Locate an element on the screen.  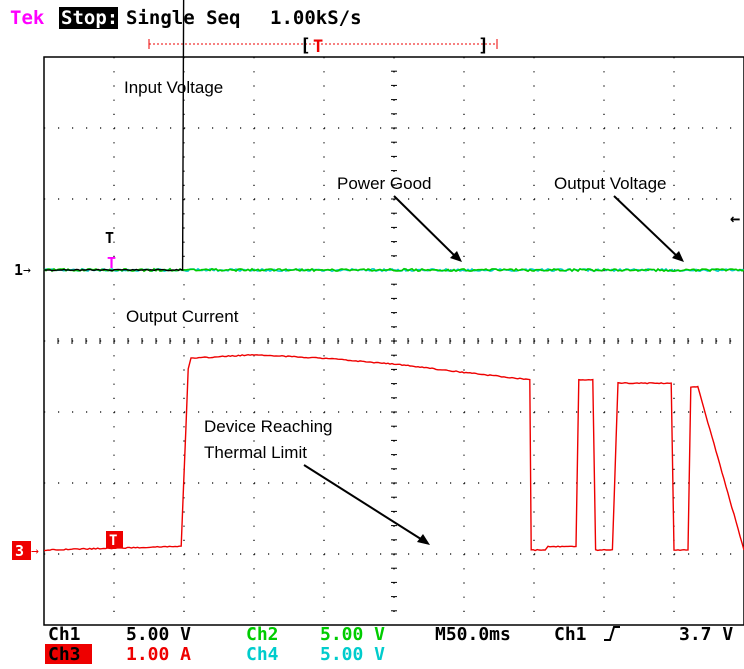
annotation-power-good: Power Good is located at coordinates (384, 183).